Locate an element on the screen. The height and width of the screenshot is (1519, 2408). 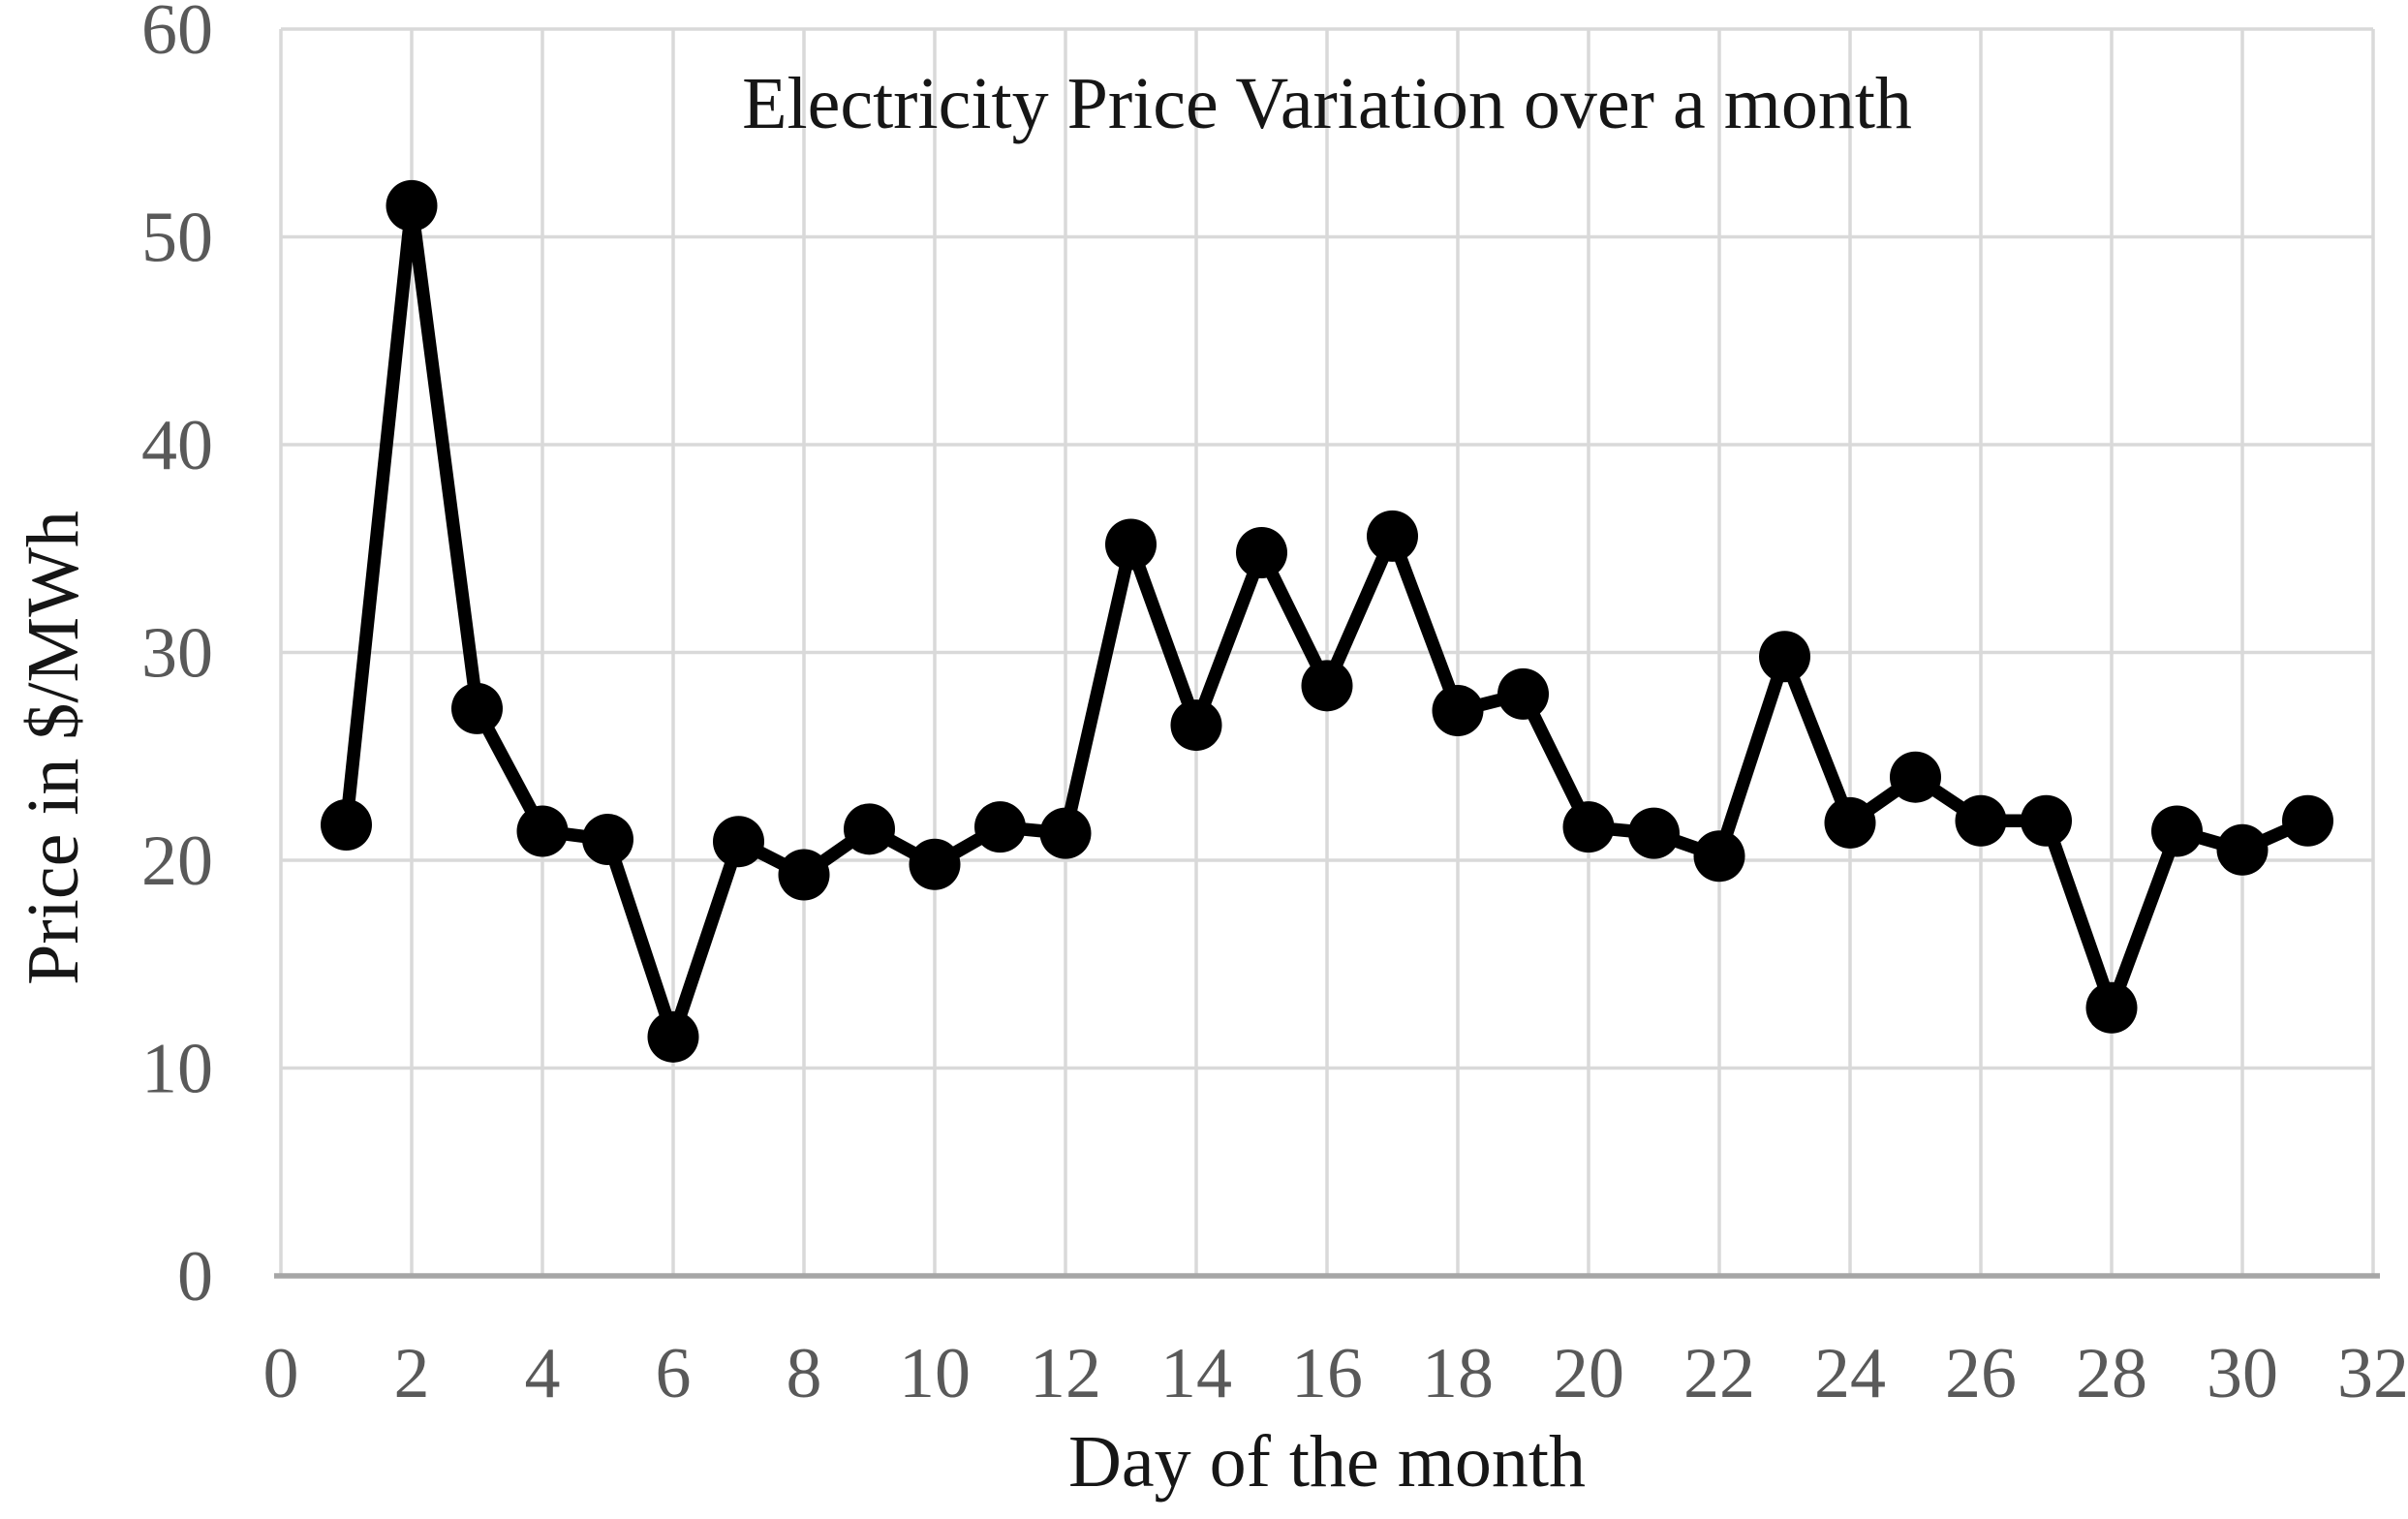
y-tick-label-40: 40 is located at coordinates (177, 445).